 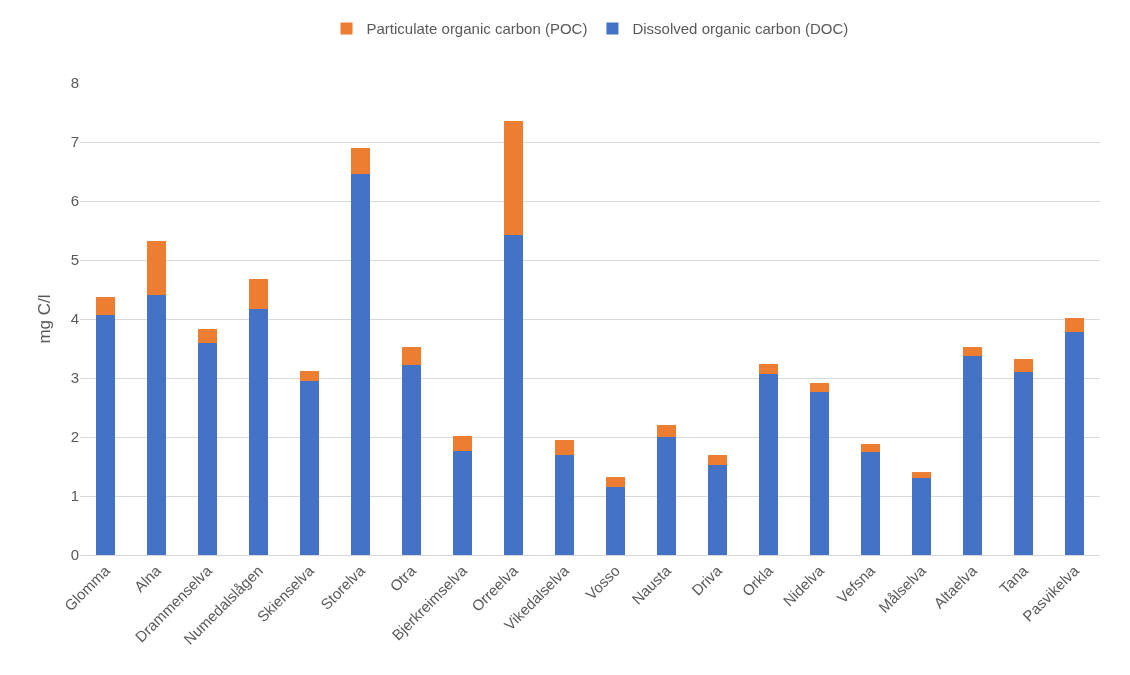 What do you see at coordinates (74, 201) in the screenshot?
I see `y-tick-label: 6` at bounding box center [74, 201].